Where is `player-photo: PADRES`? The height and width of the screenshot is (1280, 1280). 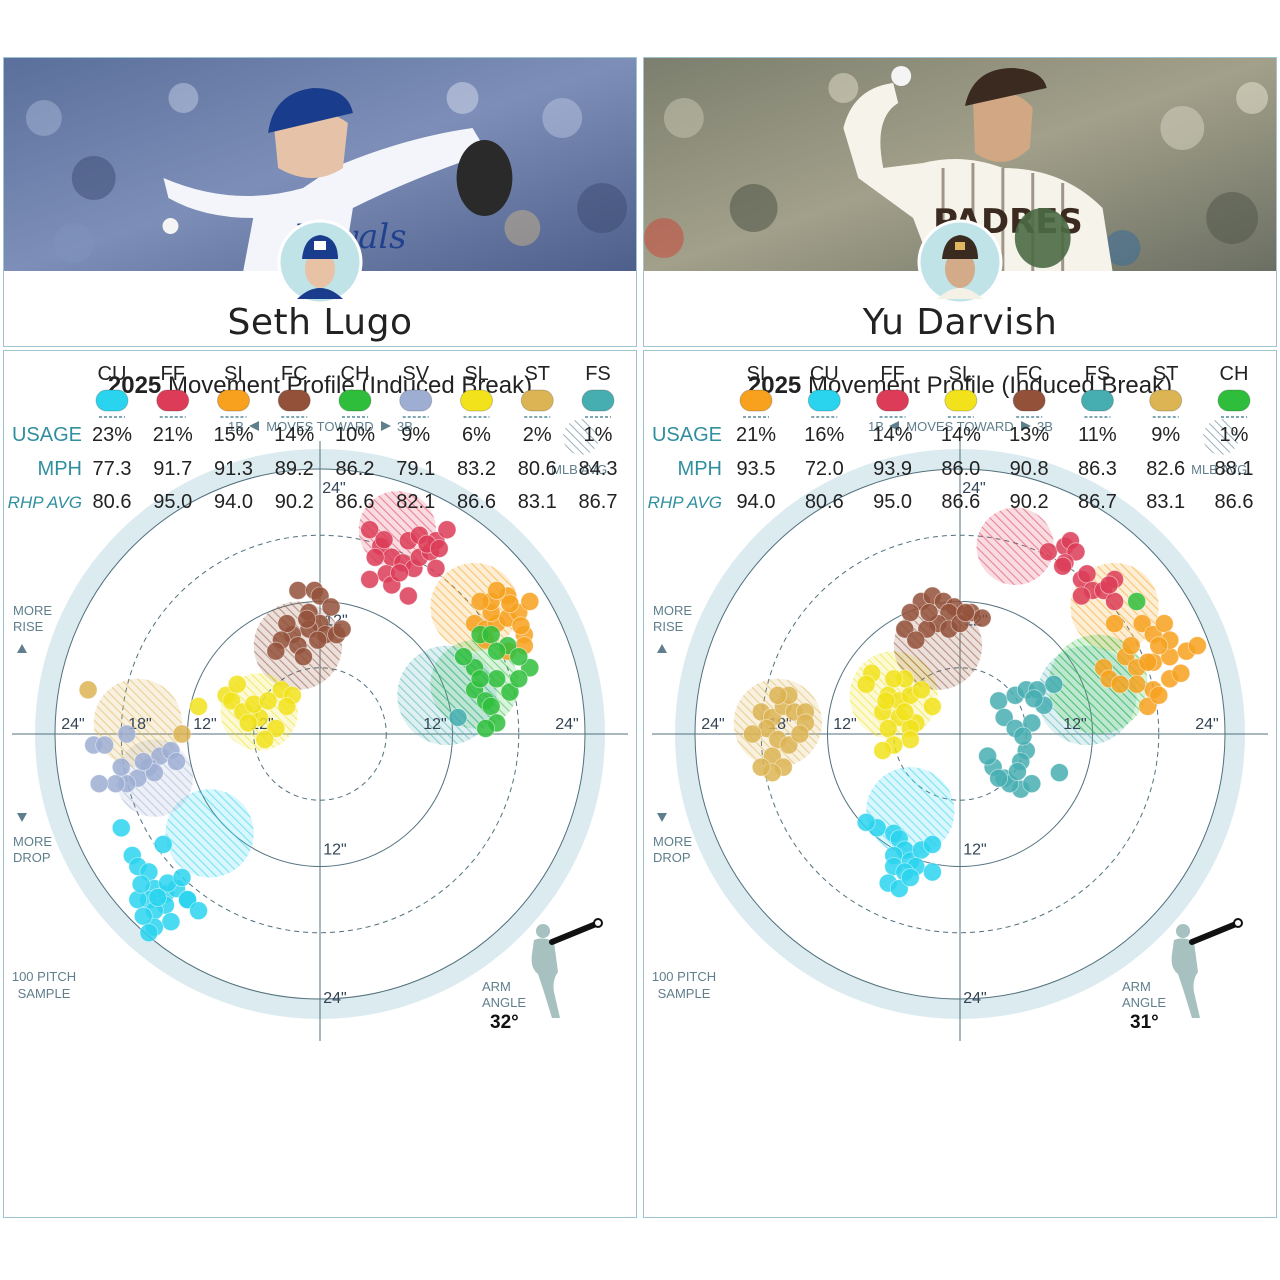
player-photo: PADRES is located at coordinates (960, 164).